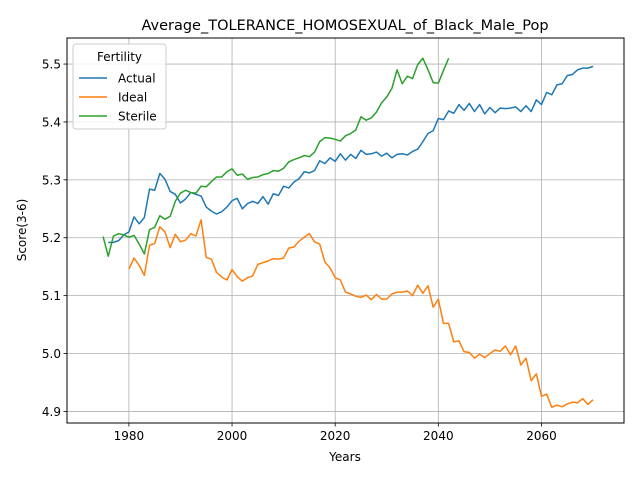  Describe the element at coordinates (438, 436) in the screenshot. I see `x-tick-label: 2040` at that location.